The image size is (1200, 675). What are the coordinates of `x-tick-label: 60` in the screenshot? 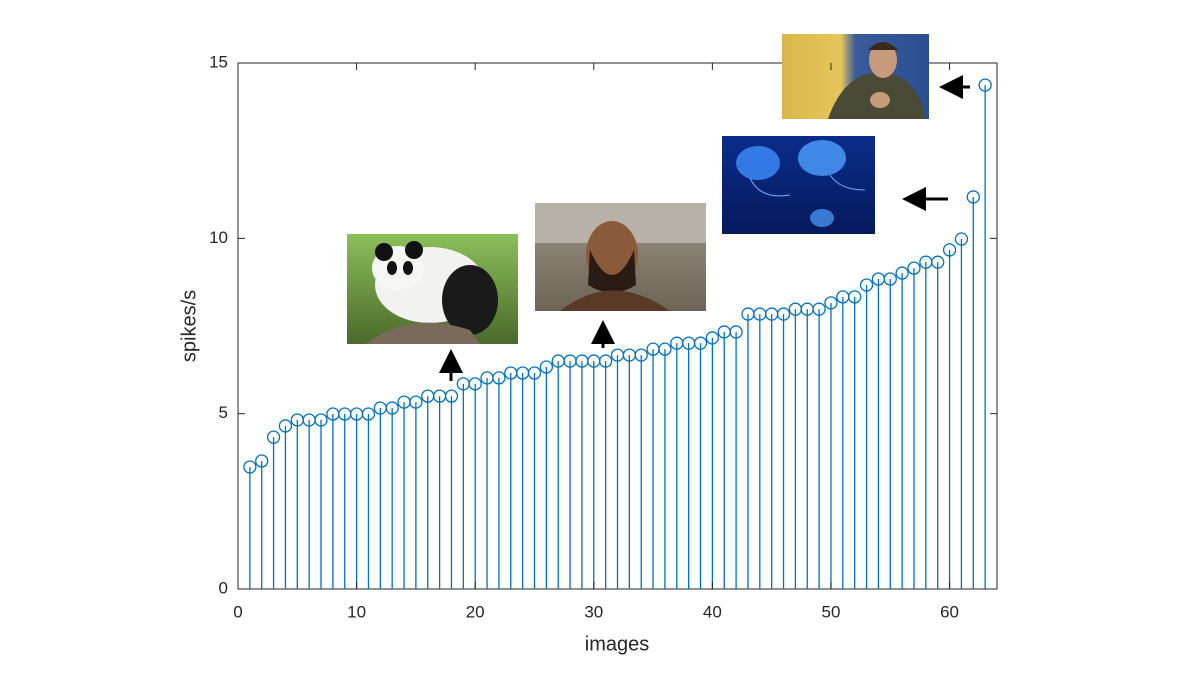 It's located at (949, 611).